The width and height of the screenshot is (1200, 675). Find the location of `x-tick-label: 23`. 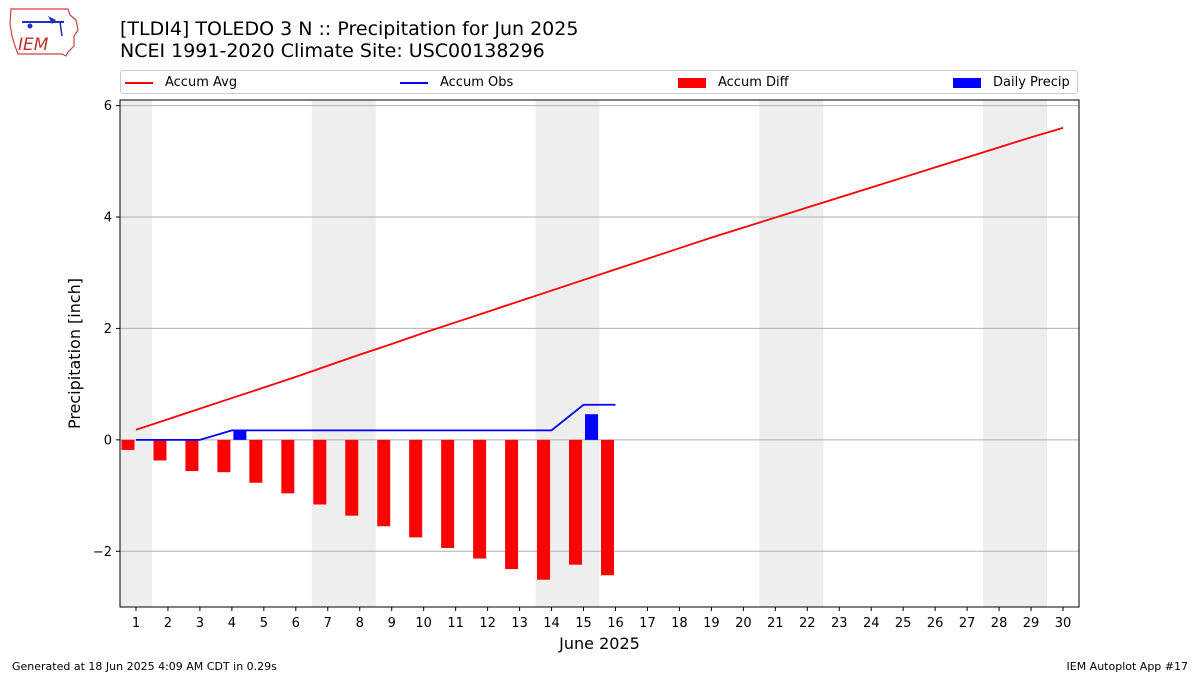

x-tick-label: 23 is located at coordinates (839, 623).